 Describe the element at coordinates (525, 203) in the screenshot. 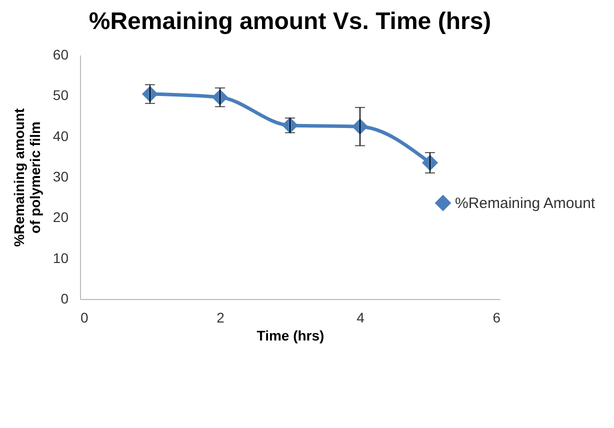

I see `legend-label: %Remaining Amount` at that location.